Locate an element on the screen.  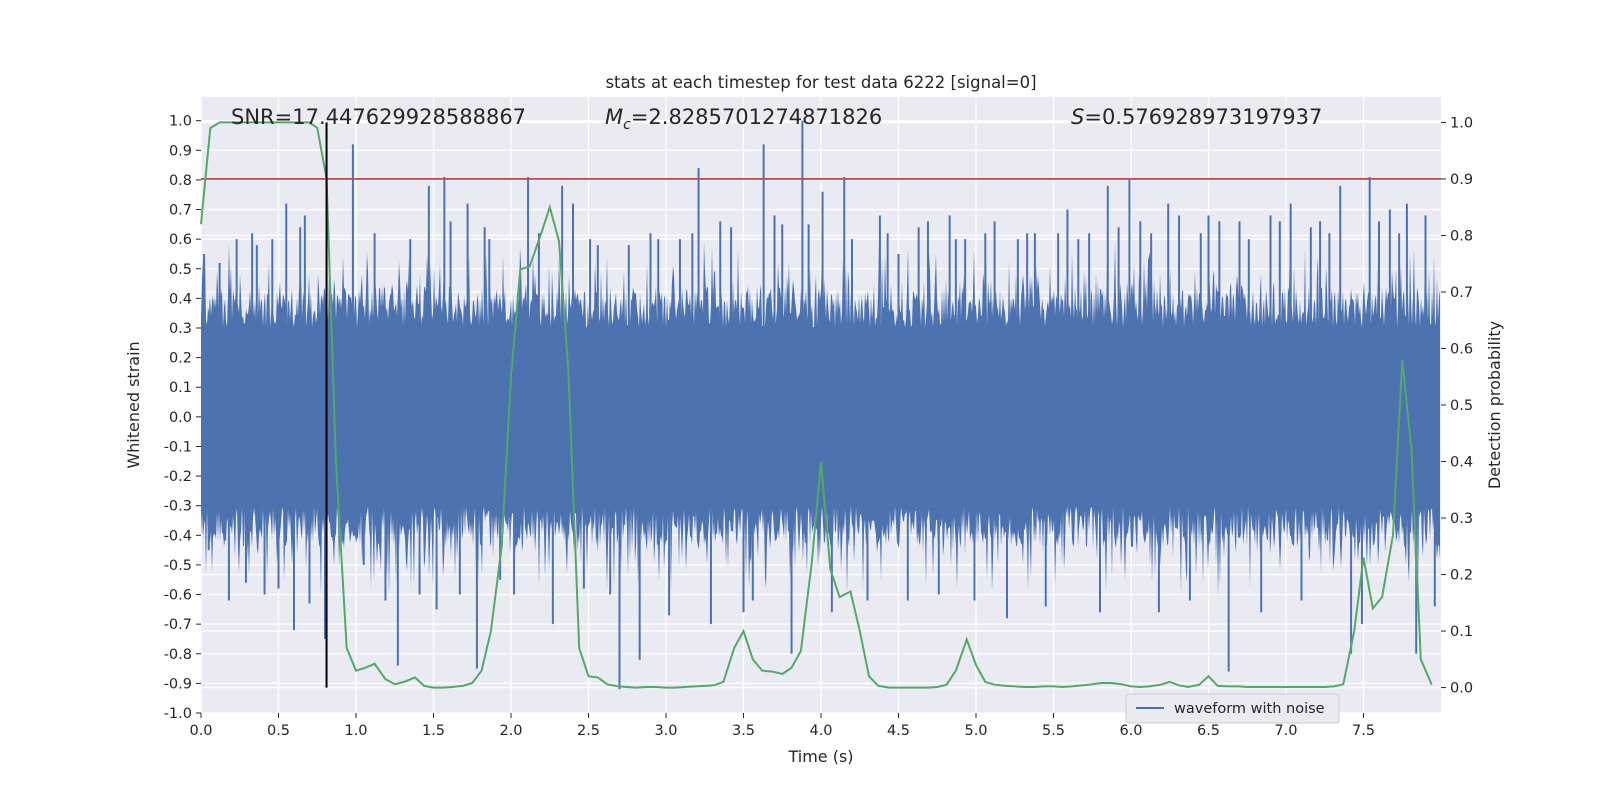
x-tick-label: 2.0 is located at coordinates (510, 731).